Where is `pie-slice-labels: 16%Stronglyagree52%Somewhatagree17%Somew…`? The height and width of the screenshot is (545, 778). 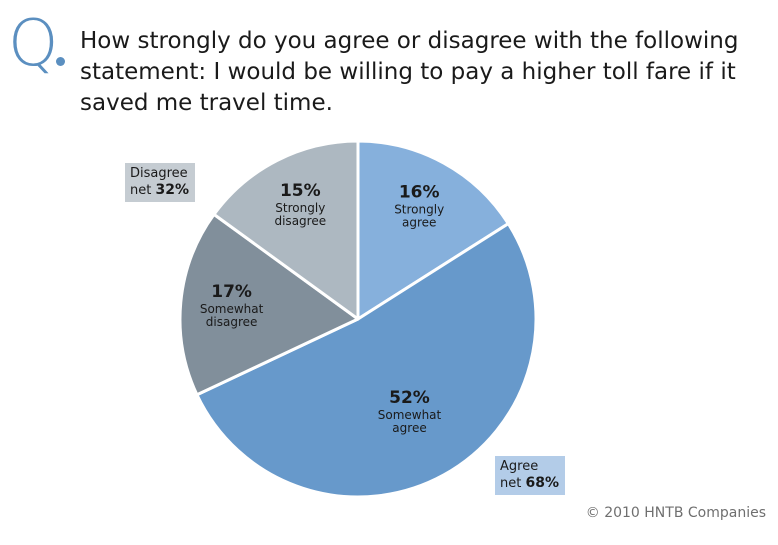
pie-slice-labels: 16%Stronglyagree52%Somewhatagree17%Somew… is located at coordinates (322, 308).